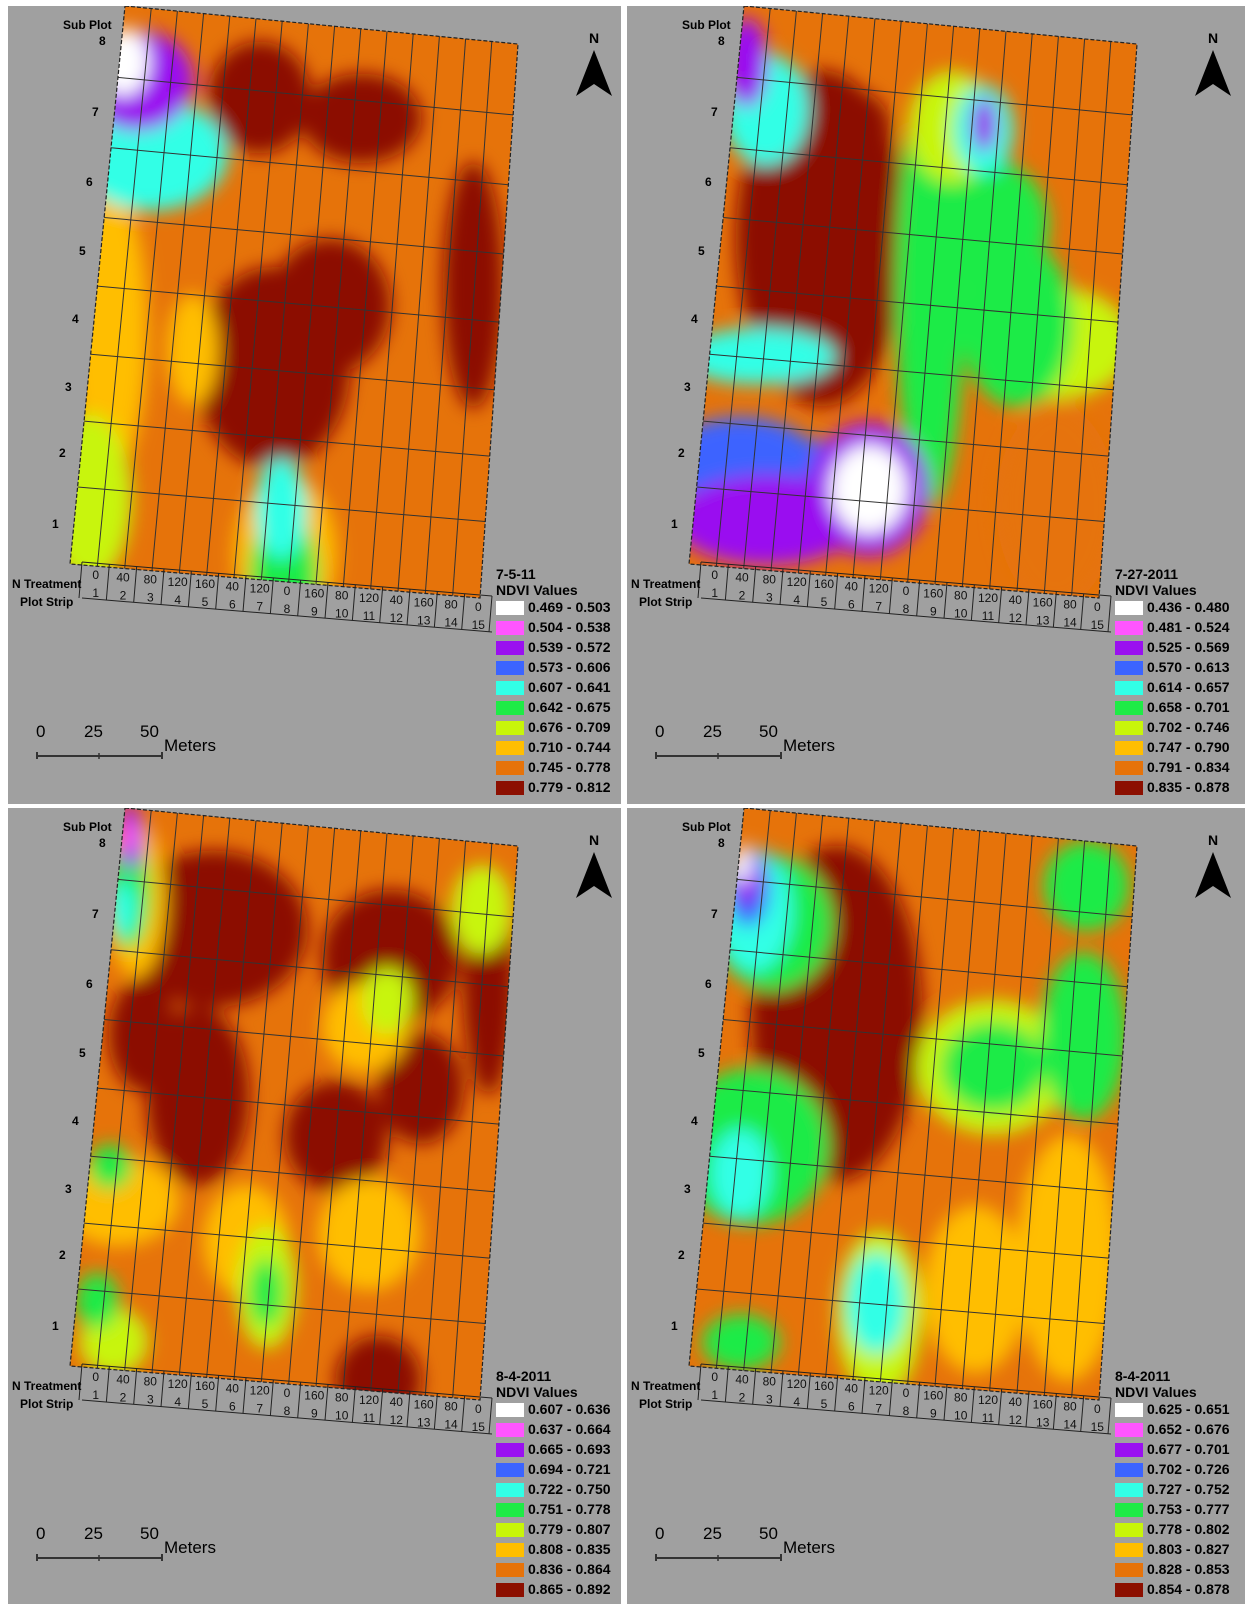 Image resolution: width=1253 pixels, height=1604 pixels. What do you see at coordinates (768, 1533) in the screenshot?
I see `scale-tick-label: 50` at bounding box center [768, 1533].